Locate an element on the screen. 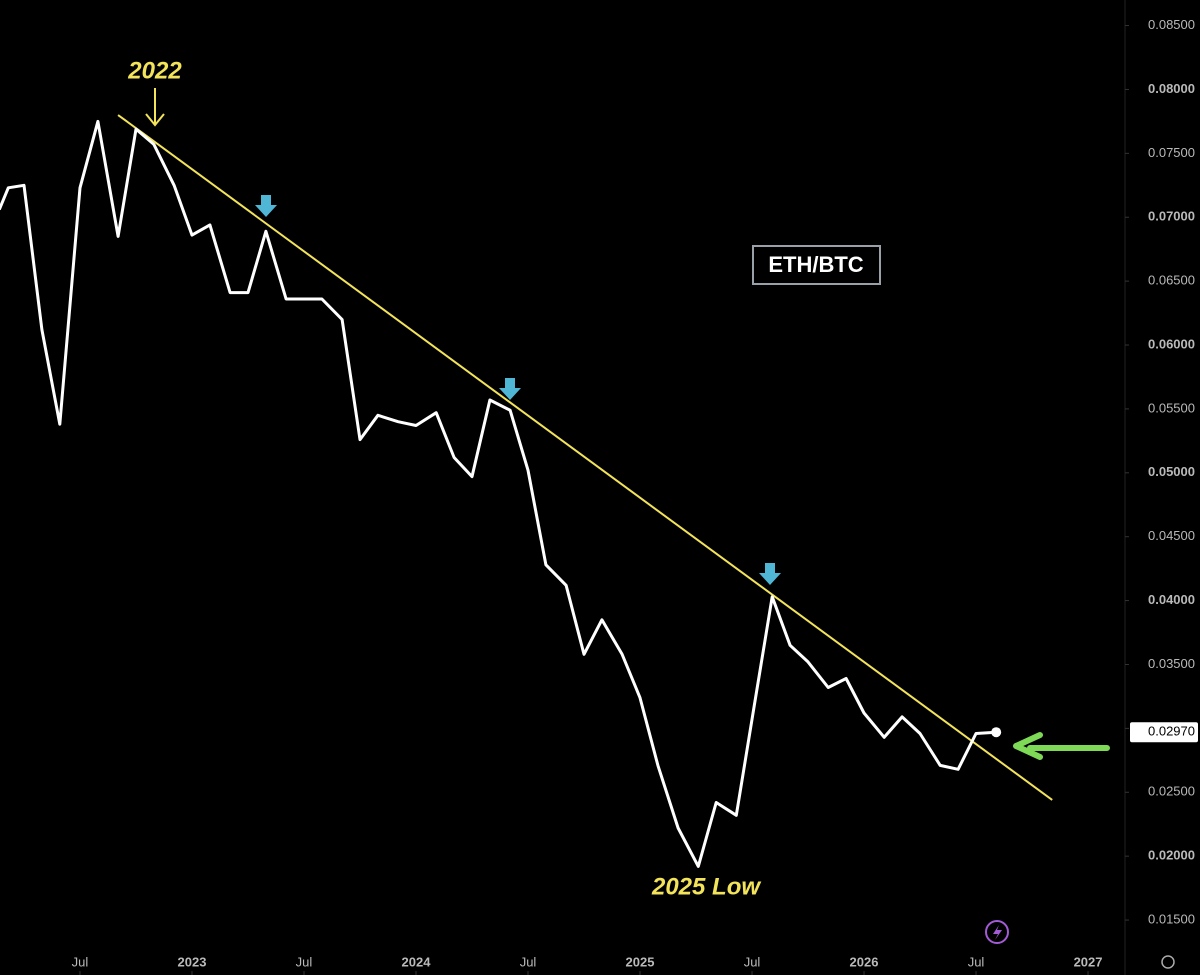 The width and height of the screenshot is (1200, 975). icon-ring is located at coordinates (997, 932).